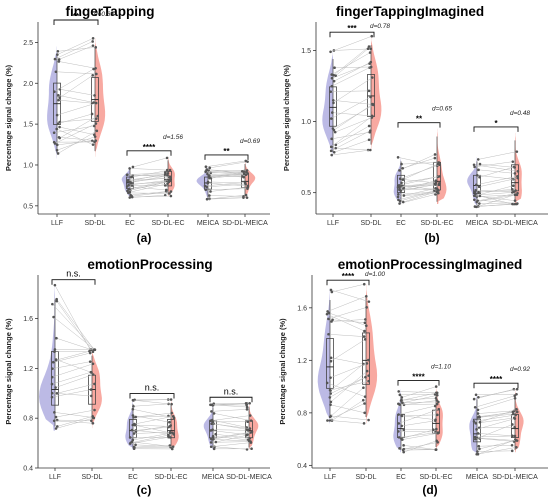  I want to click on x-tick-label: SD-DL, so click(365, 477).